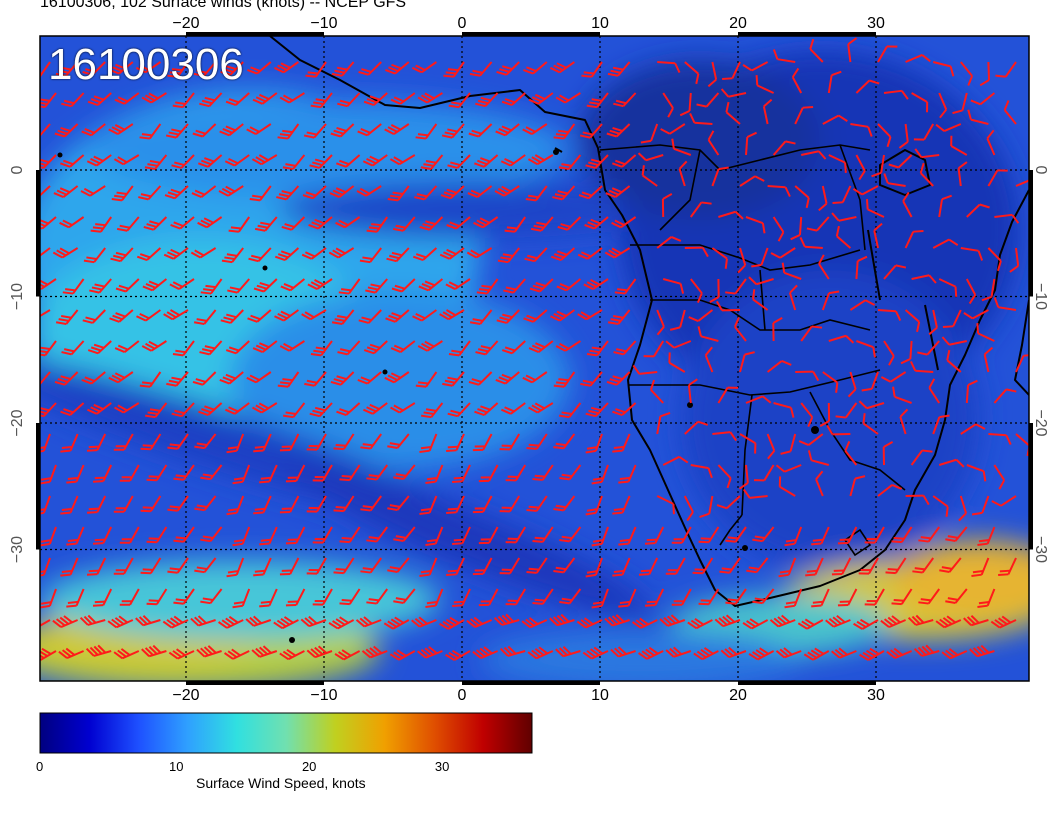  Describe the element at coordinates (807, 34) in the screenshot. I see `border-bar-top` at that location.